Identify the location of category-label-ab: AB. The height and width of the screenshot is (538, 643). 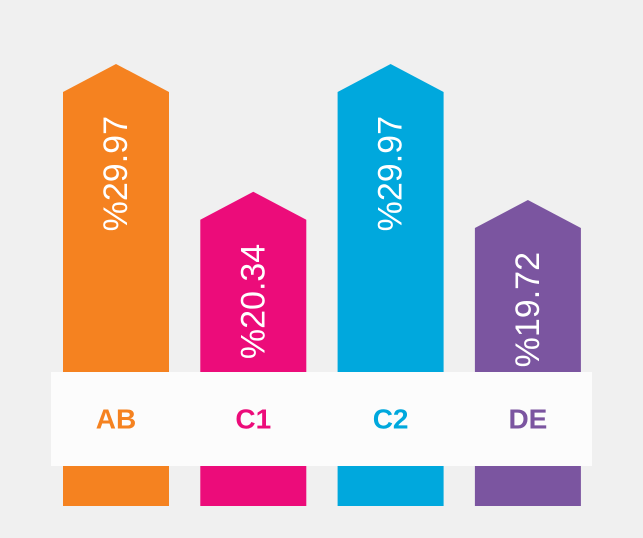
(116, 419).